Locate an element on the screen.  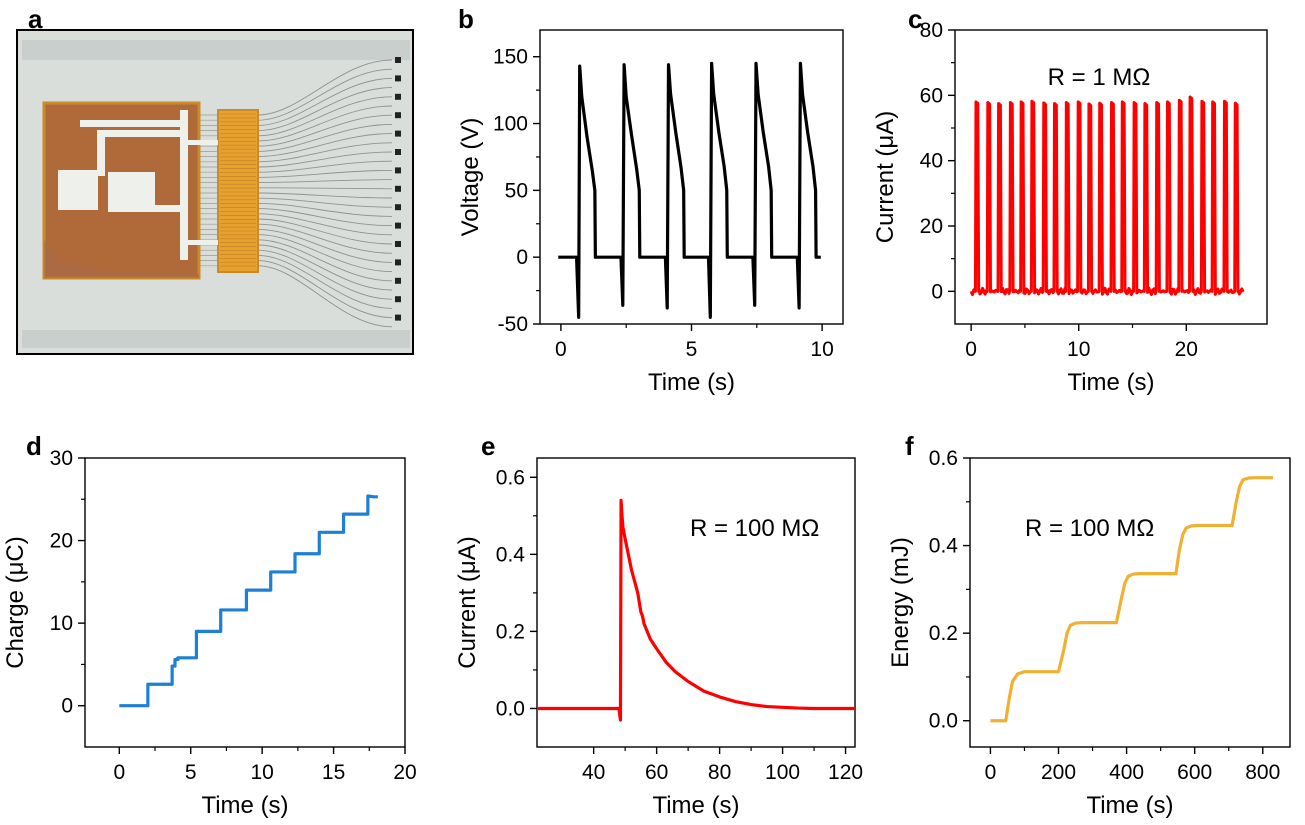
y-tick-label: 150 is located at coordinates (510, 57).